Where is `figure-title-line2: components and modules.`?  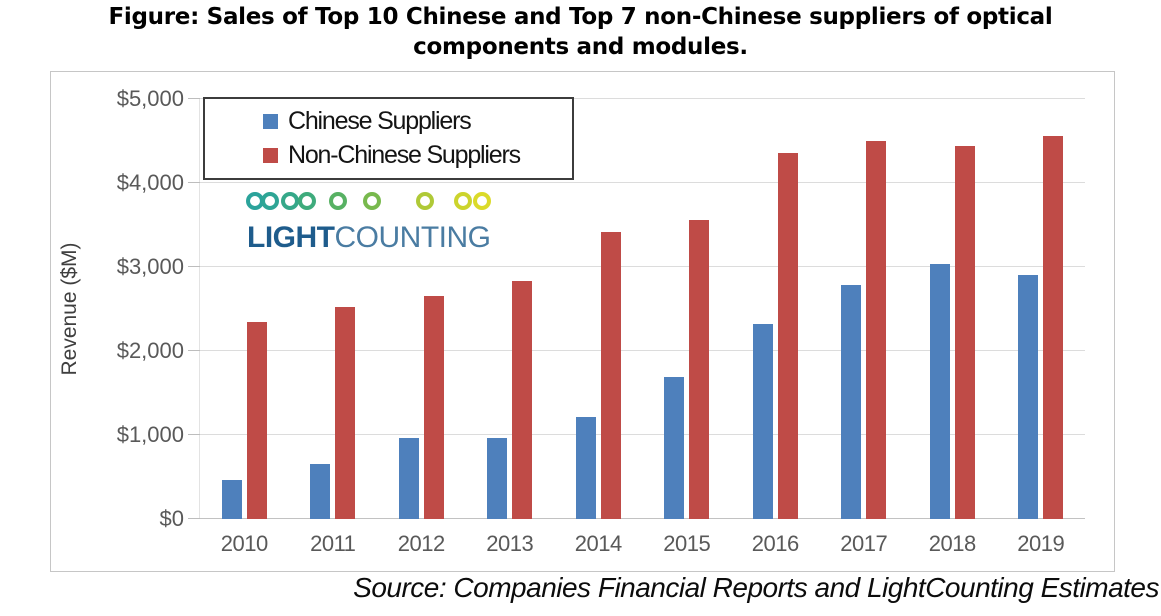 figure-title-line2: components and modules. is located at coordinates (580, 47).